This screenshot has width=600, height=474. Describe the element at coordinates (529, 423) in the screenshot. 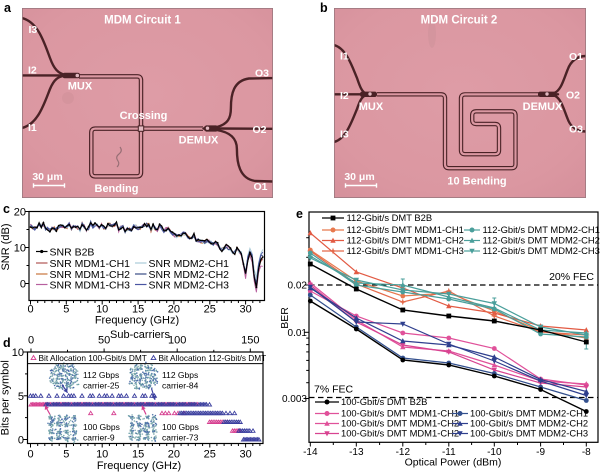

I see `svg-text: 100-Gbit/s DMT MDM2-CH2` at that location.